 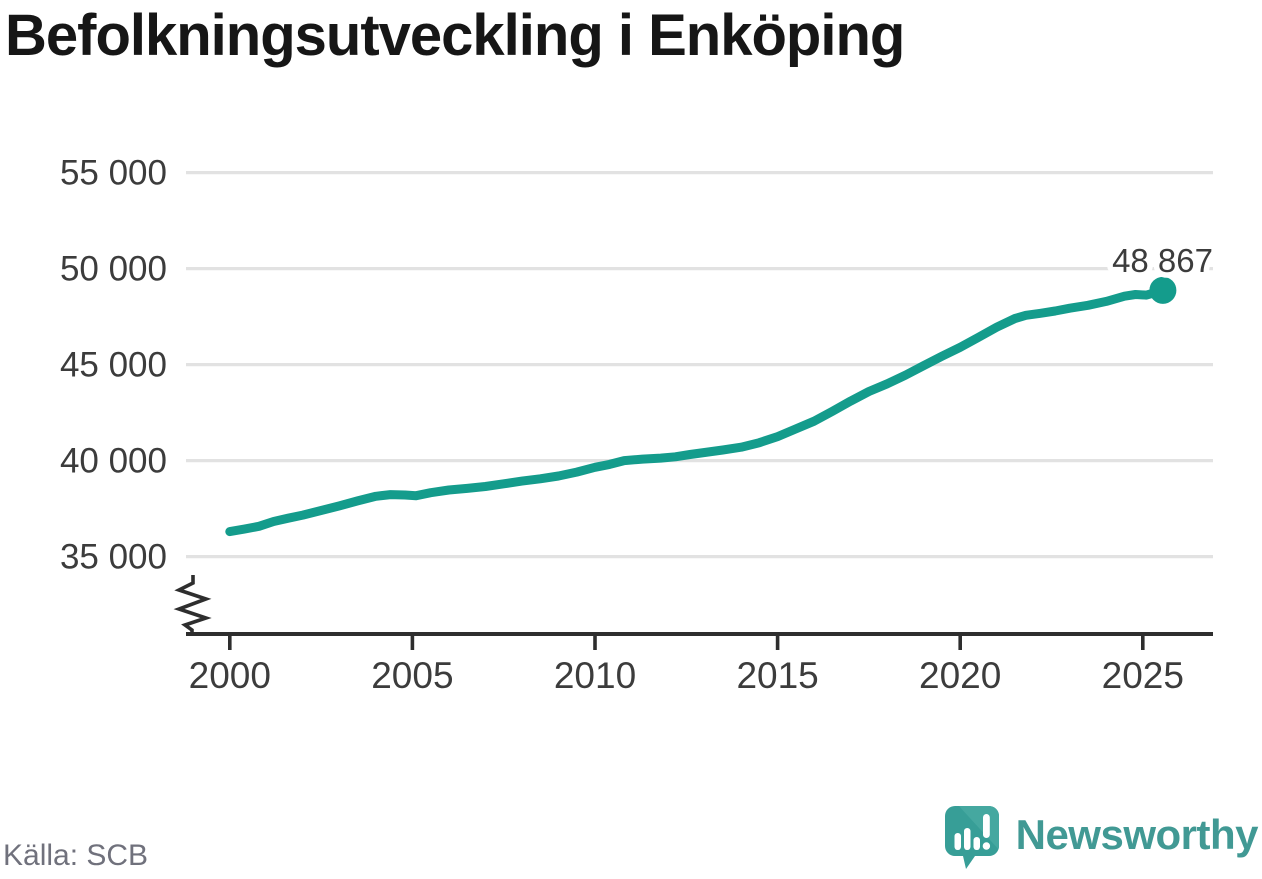 I want to click on source-note: Källa: SCB, so click(x=76, y=855).